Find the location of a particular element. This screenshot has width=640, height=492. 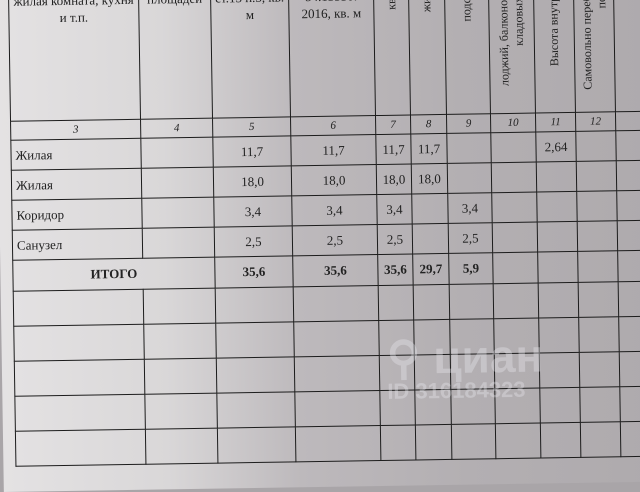

header-col4: площадей is located at coordinates (175, 60).